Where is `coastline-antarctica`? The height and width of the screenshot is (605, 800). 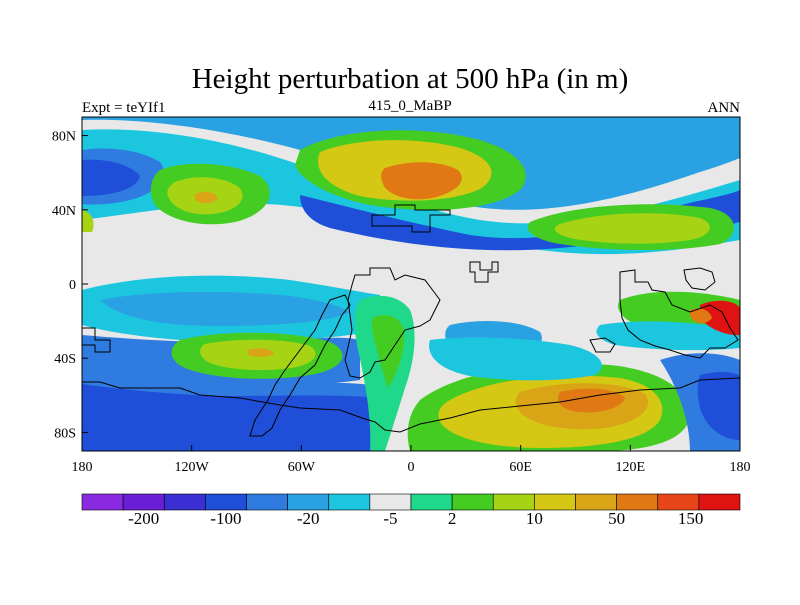
coastline-antarctica is located at coordinates (411, 414).